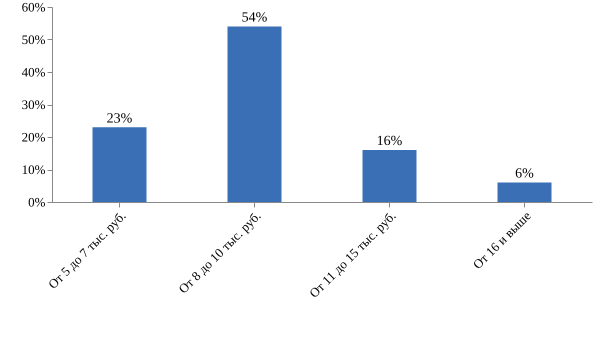 The height and width of the screenshot is (340, 605). Describe the element at coordinates (34, 104) in the screenshot. I see `y-tick-label: 30%` at that location.